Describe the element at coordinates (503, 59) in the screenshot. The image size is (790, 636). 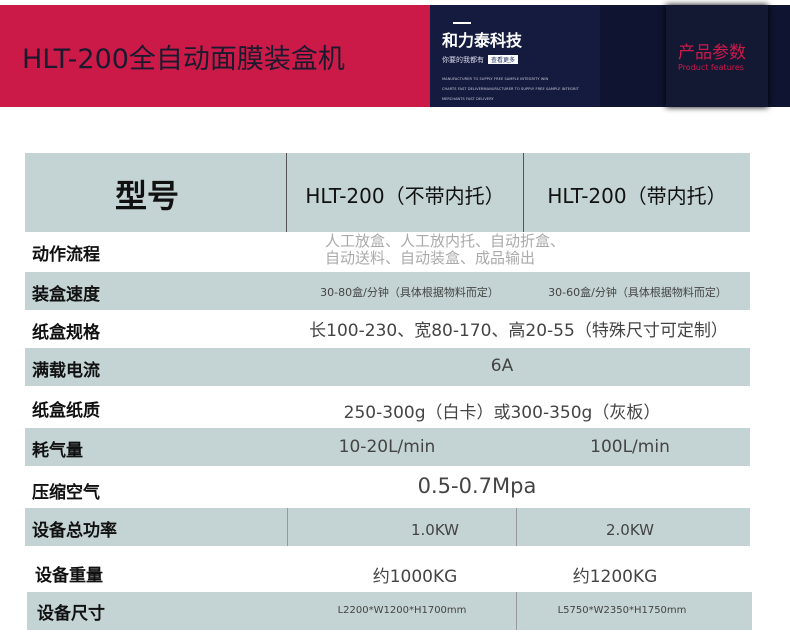
I see `more-button: 查看更多` at that location.